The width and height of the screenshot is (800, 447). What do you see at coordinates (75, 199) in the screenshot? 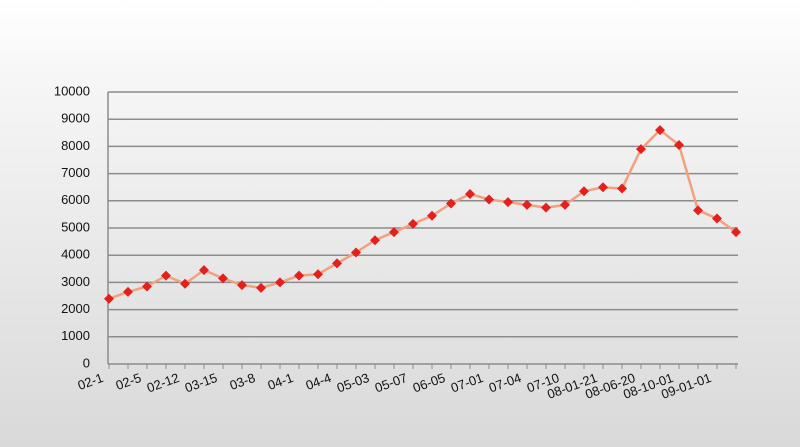
I see `y-tick-label: 6000` at bounding box center [75, 199].